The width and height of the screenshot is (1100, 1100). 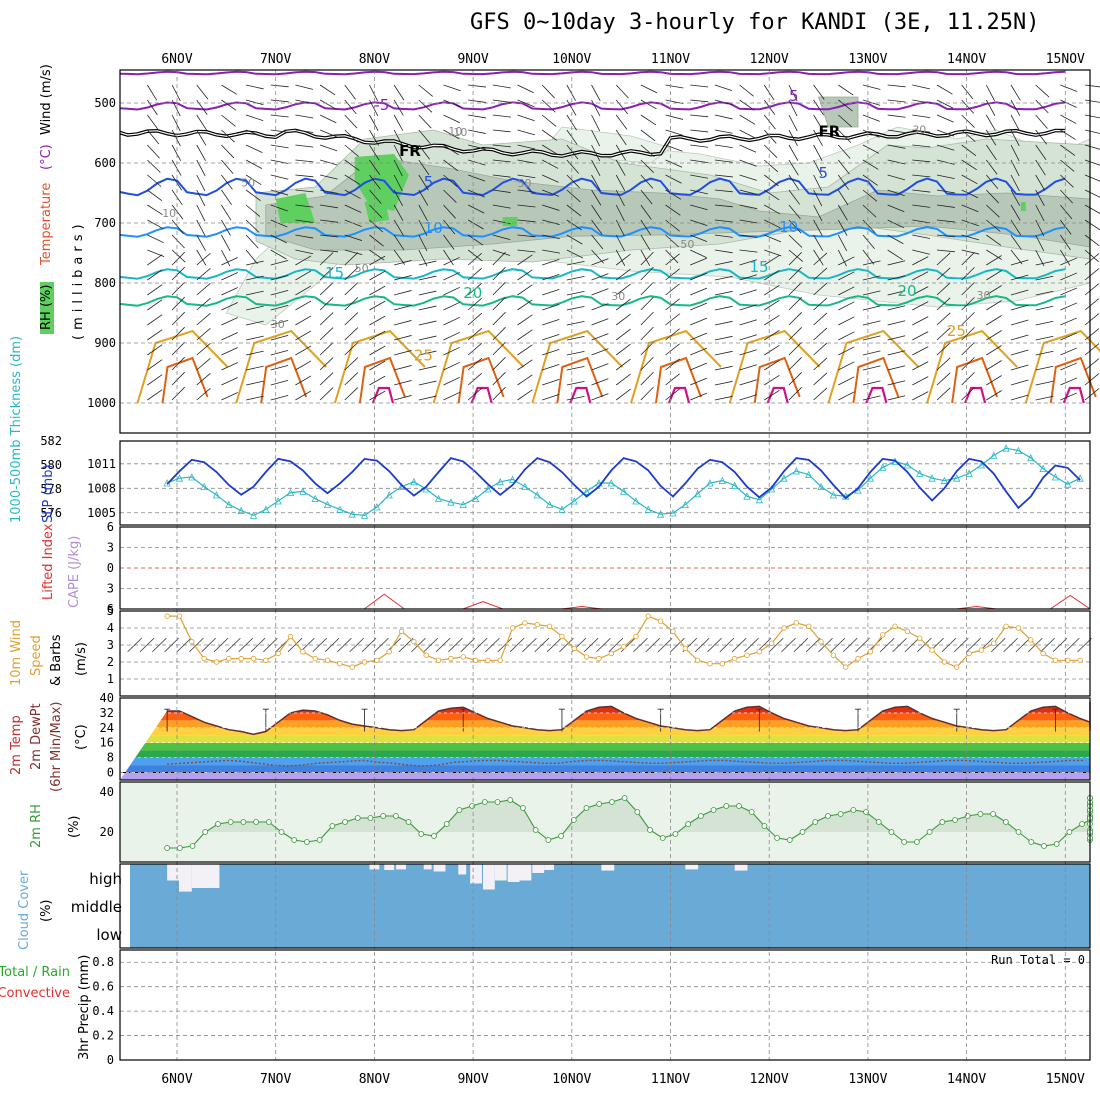 What do you see at coordinates (103, 987) in the screenshot?
I see `precip-tick-3: 0.6` at bounding box center [103, 987].